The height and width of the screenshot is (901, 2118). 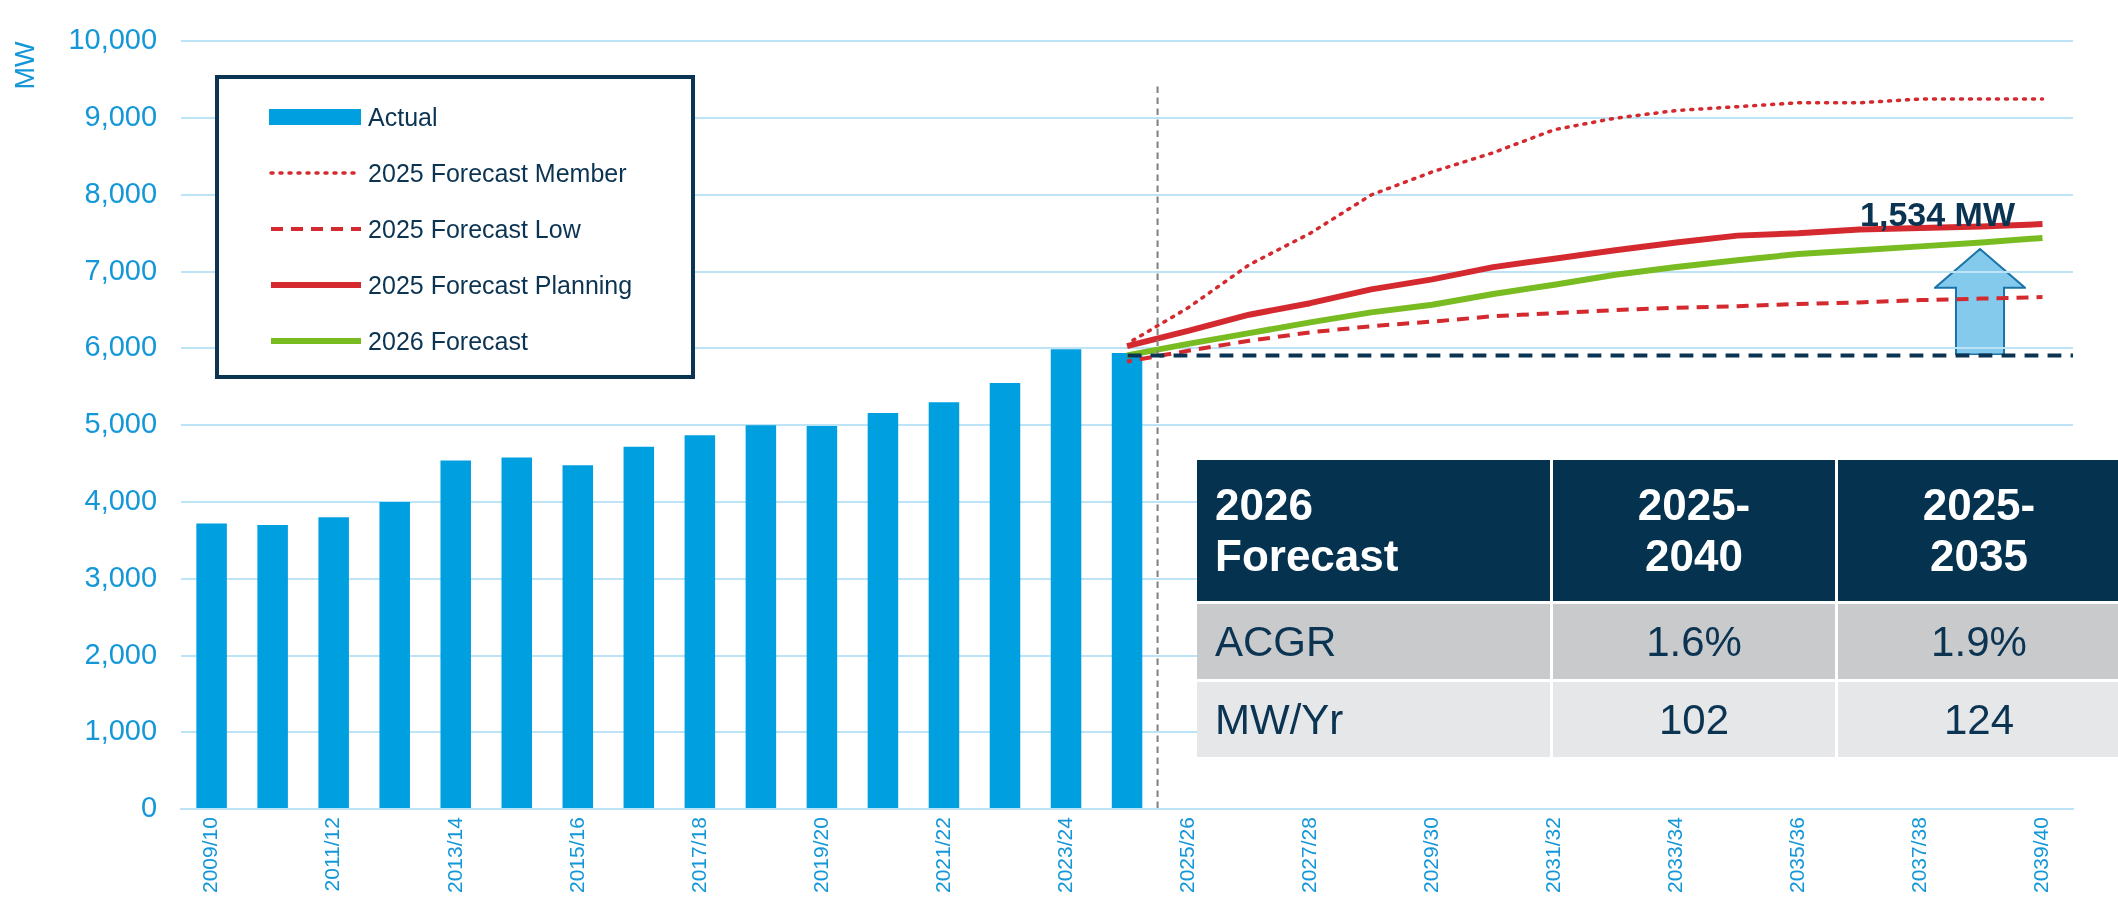 What do you see at coordinates (403, 117) in the screenshot?
I see `legend-label: Actual` at bounding box center [403, 117].